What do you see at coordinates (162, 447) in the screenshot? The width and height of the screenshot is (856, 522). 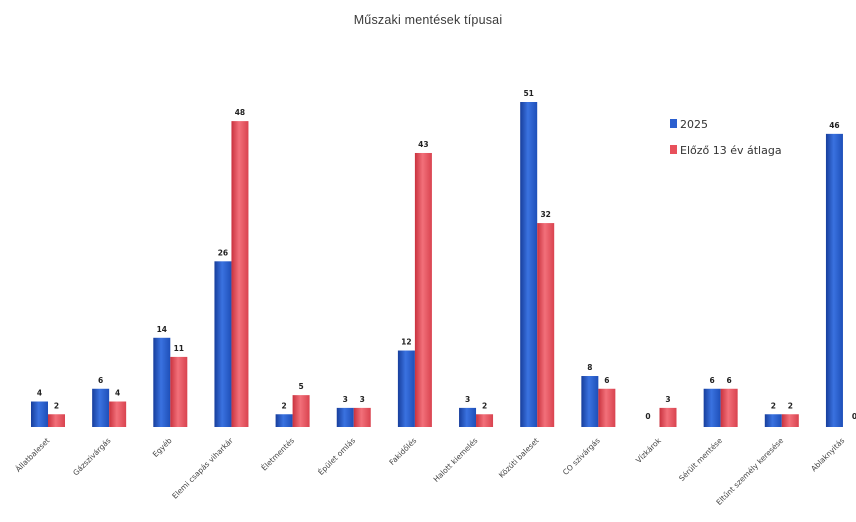 I see `category-label-2: Egyéb` at bounding box center [162, 447].